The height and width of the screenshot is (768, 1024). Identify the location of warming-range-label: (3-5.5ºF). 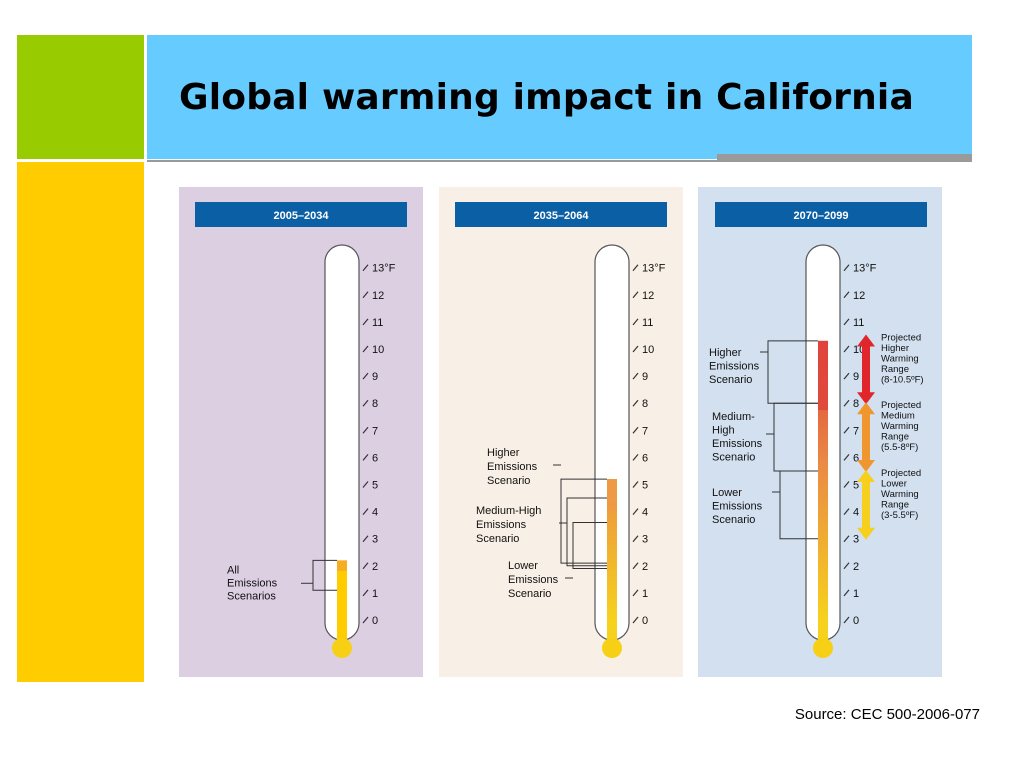
(899, 515).